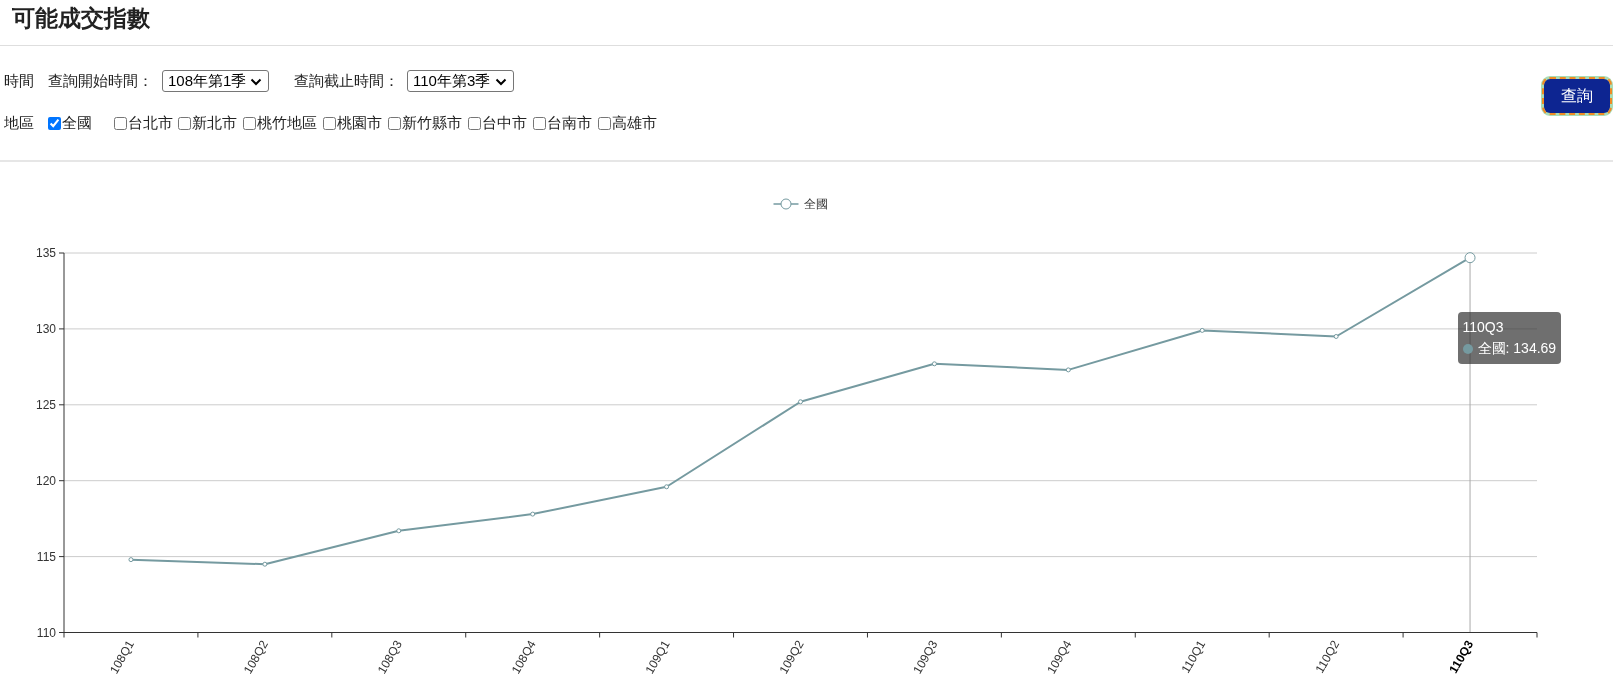 The image size is (1613, 693). I want to click on checkbox-label: 台北市, so click(150, 123).